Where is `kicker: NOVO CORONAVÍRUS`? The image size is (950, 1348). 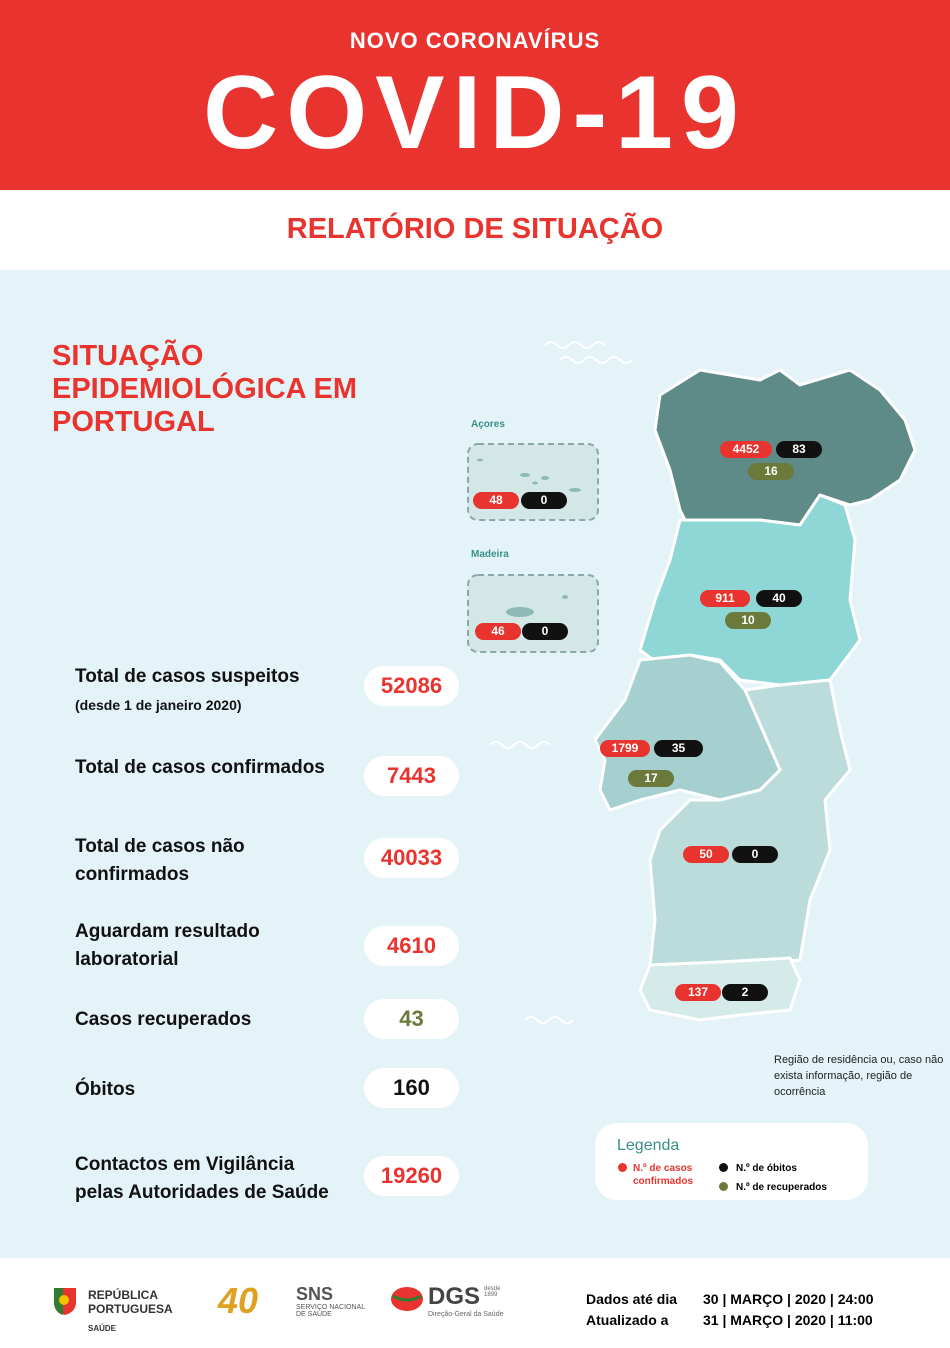
kicker: NOVO CORONAVÍRUS is located at coordinates (475, 40).